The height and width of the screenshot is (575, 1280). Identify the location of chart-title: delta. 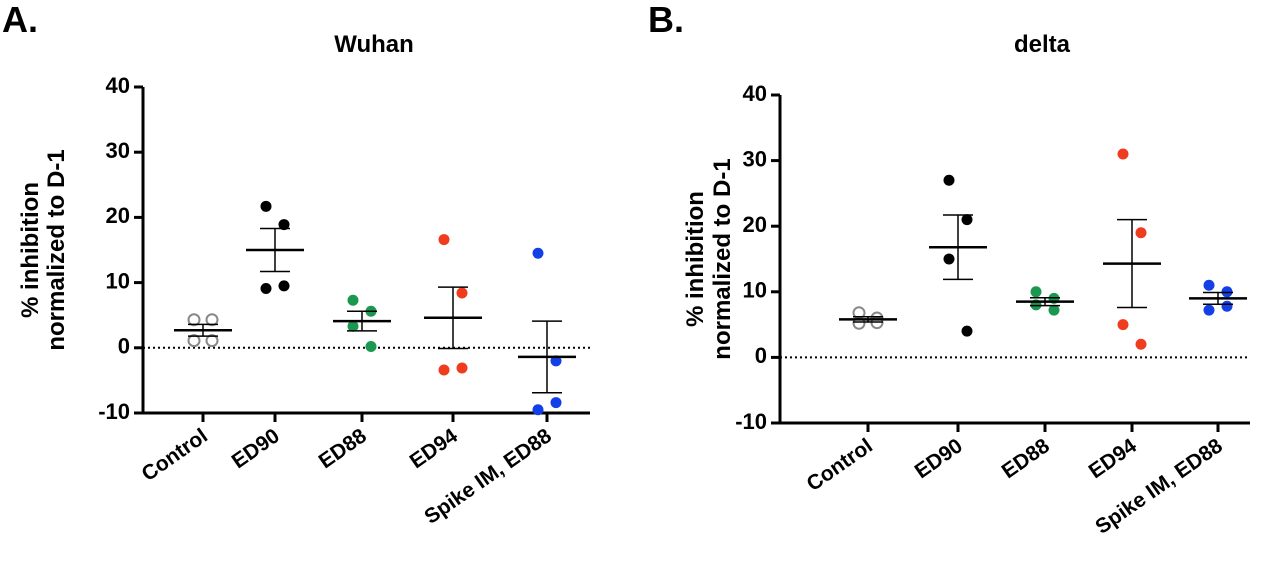
(1042, 44).